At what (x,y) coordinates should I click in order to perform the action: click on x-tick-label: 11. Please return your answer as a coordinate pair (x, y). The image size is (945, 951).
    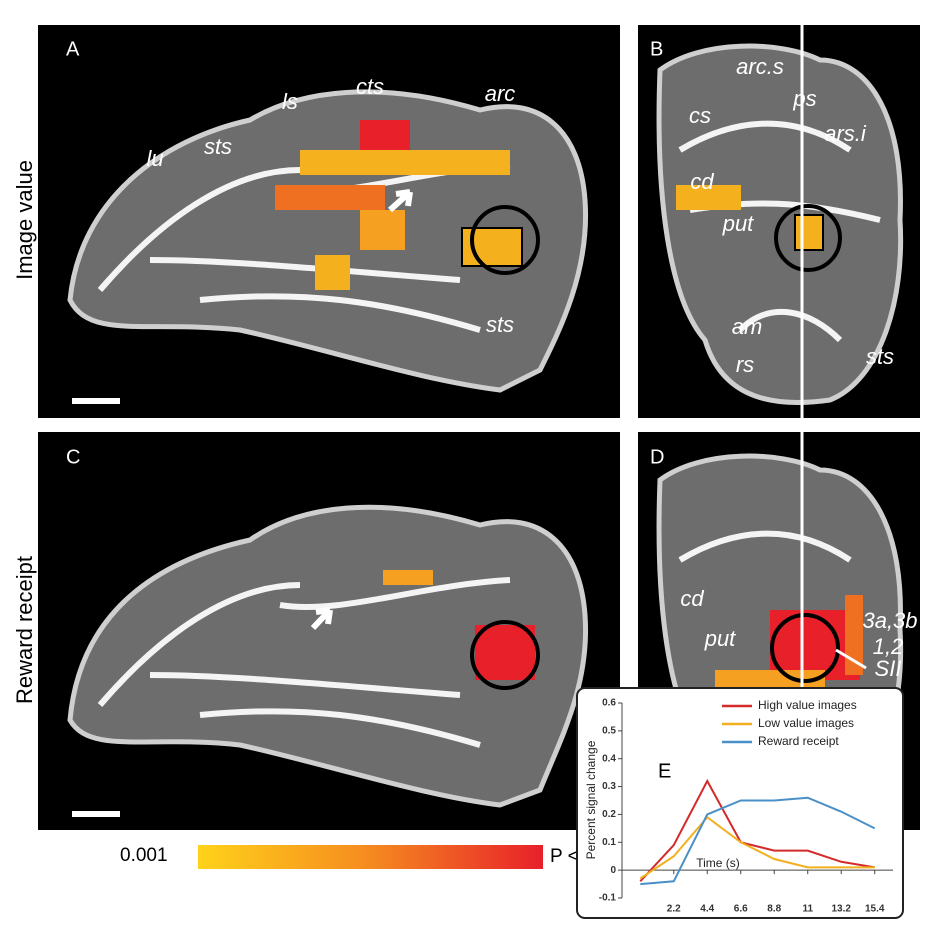
    Looking at the image, I should click on (807, 909).